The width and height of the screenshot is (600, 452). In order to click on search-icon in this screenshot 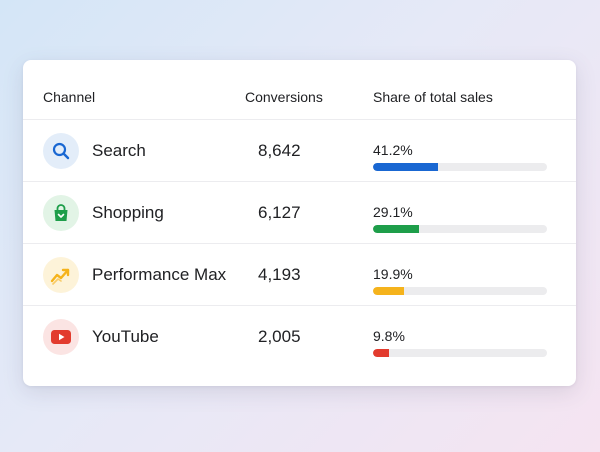, I will do `click(61, 151)`.